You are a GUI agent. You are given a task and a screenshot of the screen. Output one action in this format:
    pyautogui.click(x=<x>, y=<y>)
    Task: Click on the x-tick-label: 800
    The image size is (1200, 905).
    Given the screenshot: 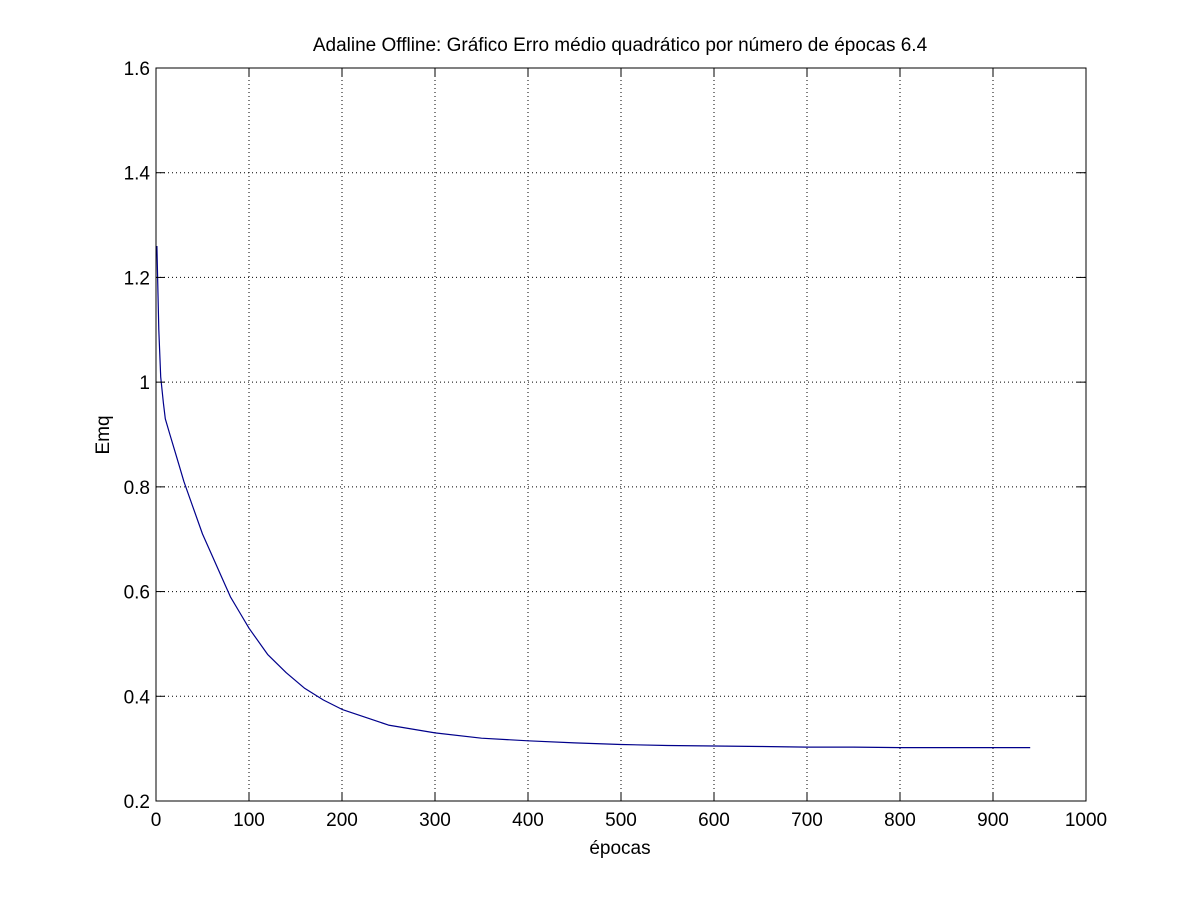 What is the action you would take?
    pyautogui.click(x=900, y=820)
    